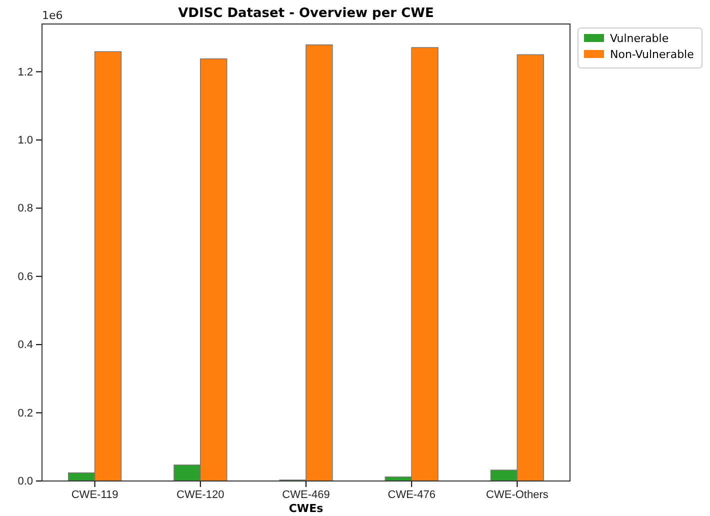 The height and width of the screenshot is (516, 710). What do you see at coordinates (306, 494) in the screenshot?
I see `x-tick-label: CWE-469` at bounding box center [306, 494].